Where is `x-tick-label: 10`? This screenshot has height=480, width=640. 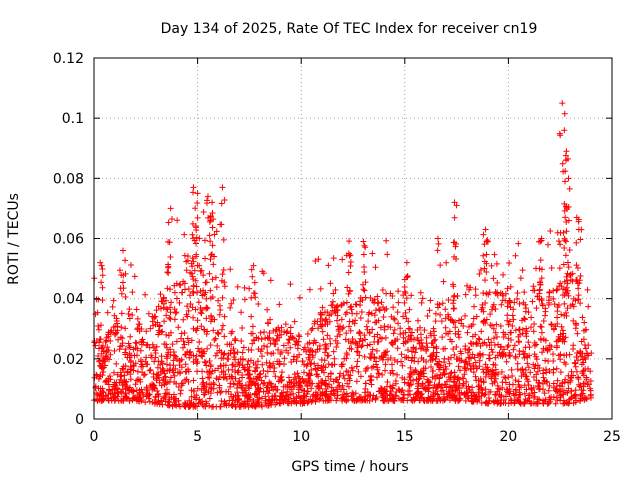 x-tick-label: 10 is located at coordinates (301, 437).